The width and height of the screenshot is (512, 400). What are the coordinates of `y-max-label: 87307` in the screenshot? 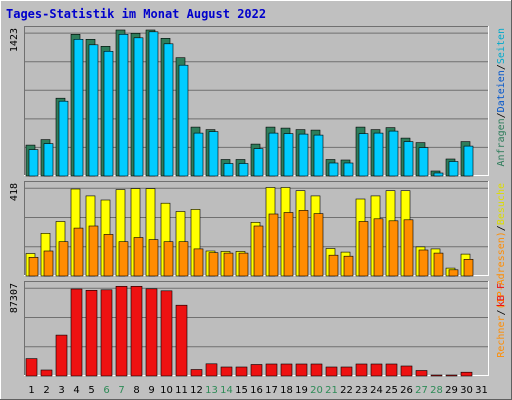 It's located at (14, 298).